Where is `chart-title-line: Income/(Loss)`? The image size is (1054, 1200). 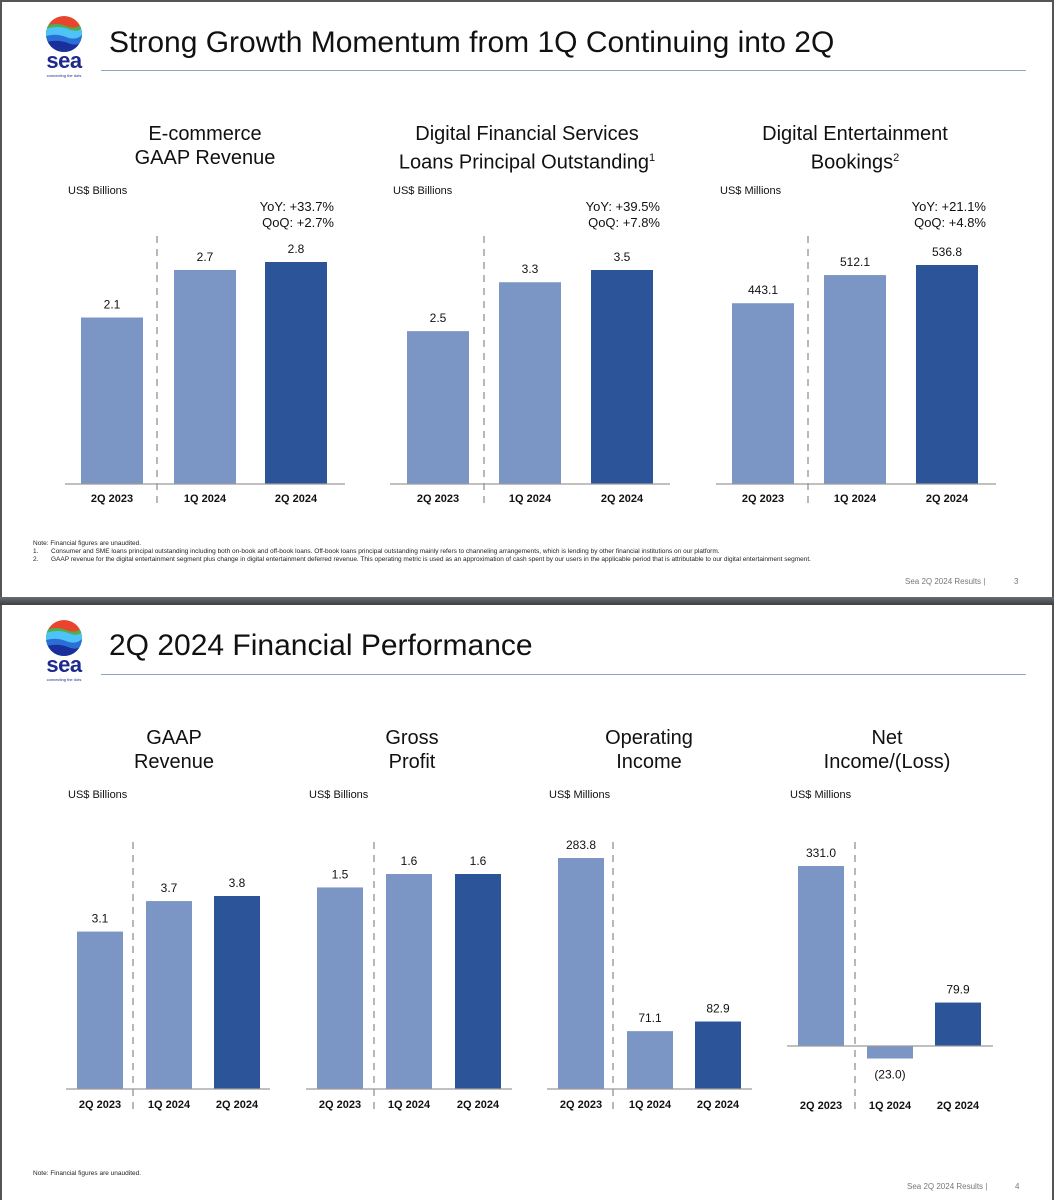 chart-title-line: Income/(Loss) is located at coordinates (887, 762).